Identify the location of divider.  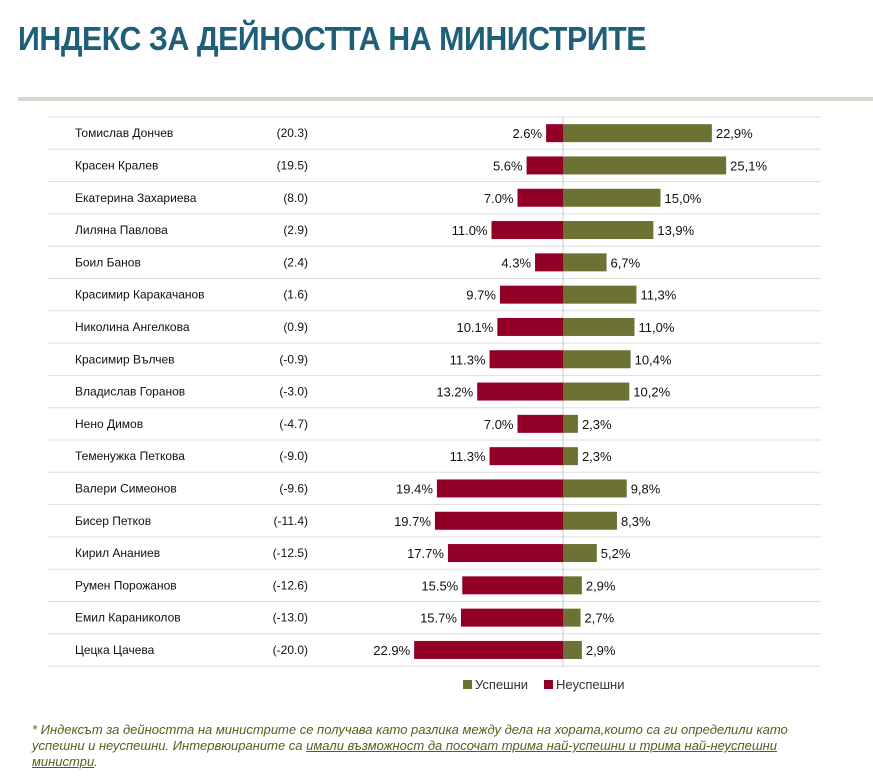
(445, 99).